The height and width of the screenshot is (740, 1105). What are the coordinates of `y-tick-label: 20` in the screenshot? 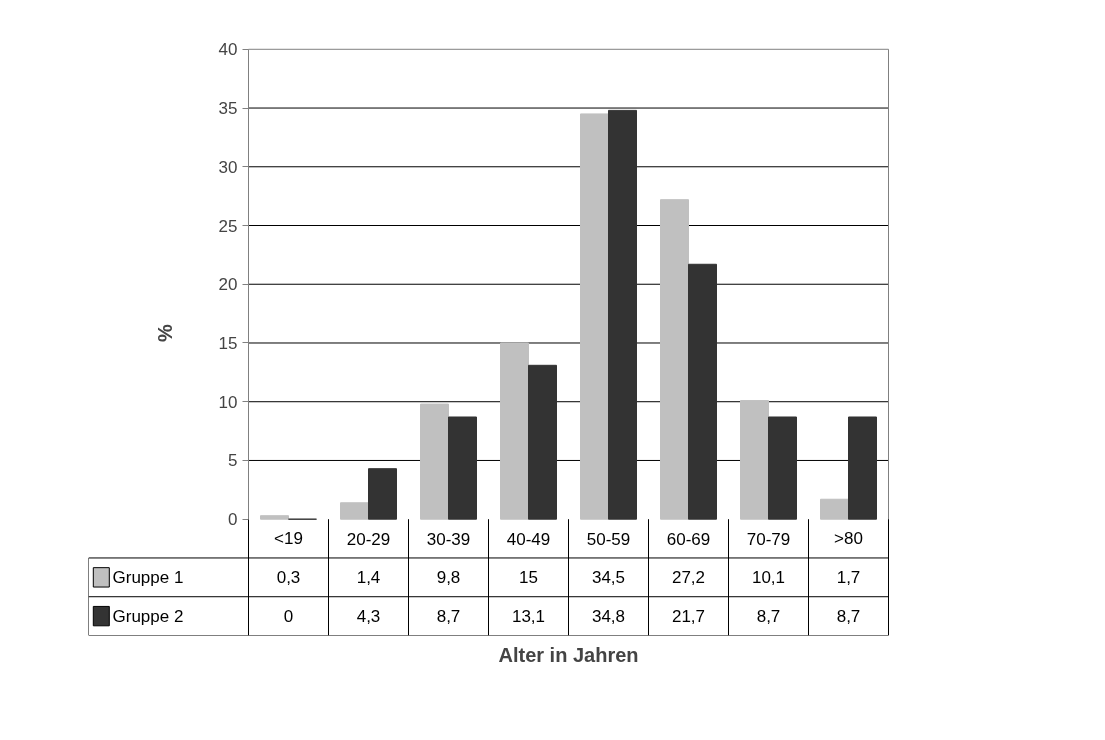 It's located at (228, 285).